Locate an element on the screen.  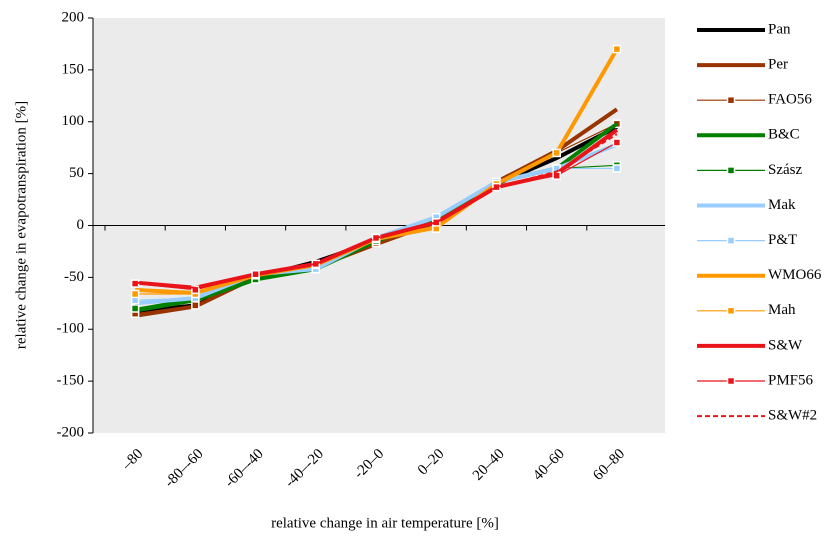
legend-label: Mah is located at coordinates (782, 310).